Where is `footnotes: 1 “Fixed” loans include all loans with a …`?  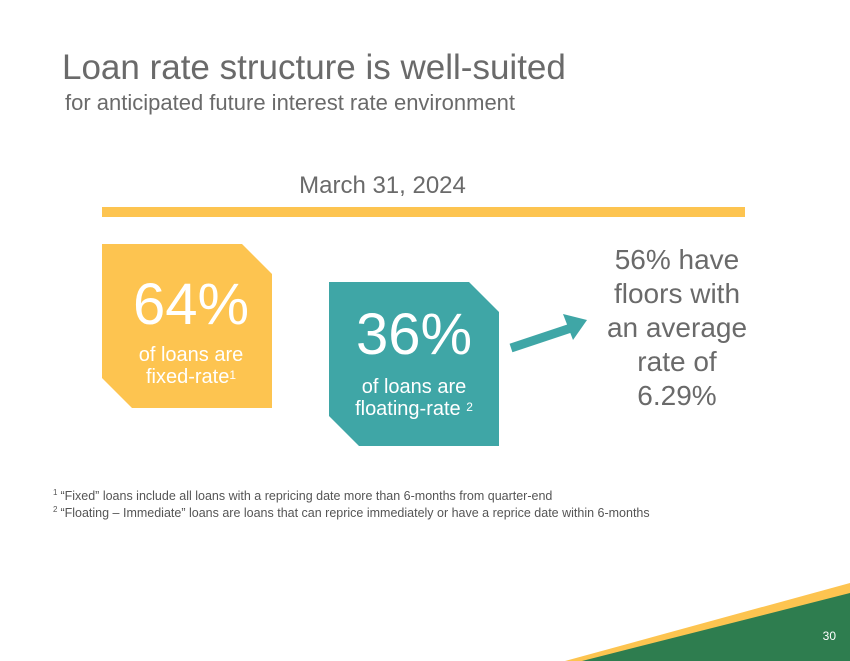 footnotes: 1 “Fixed” loans include all loans with a … is located at coordinates (351, 505).